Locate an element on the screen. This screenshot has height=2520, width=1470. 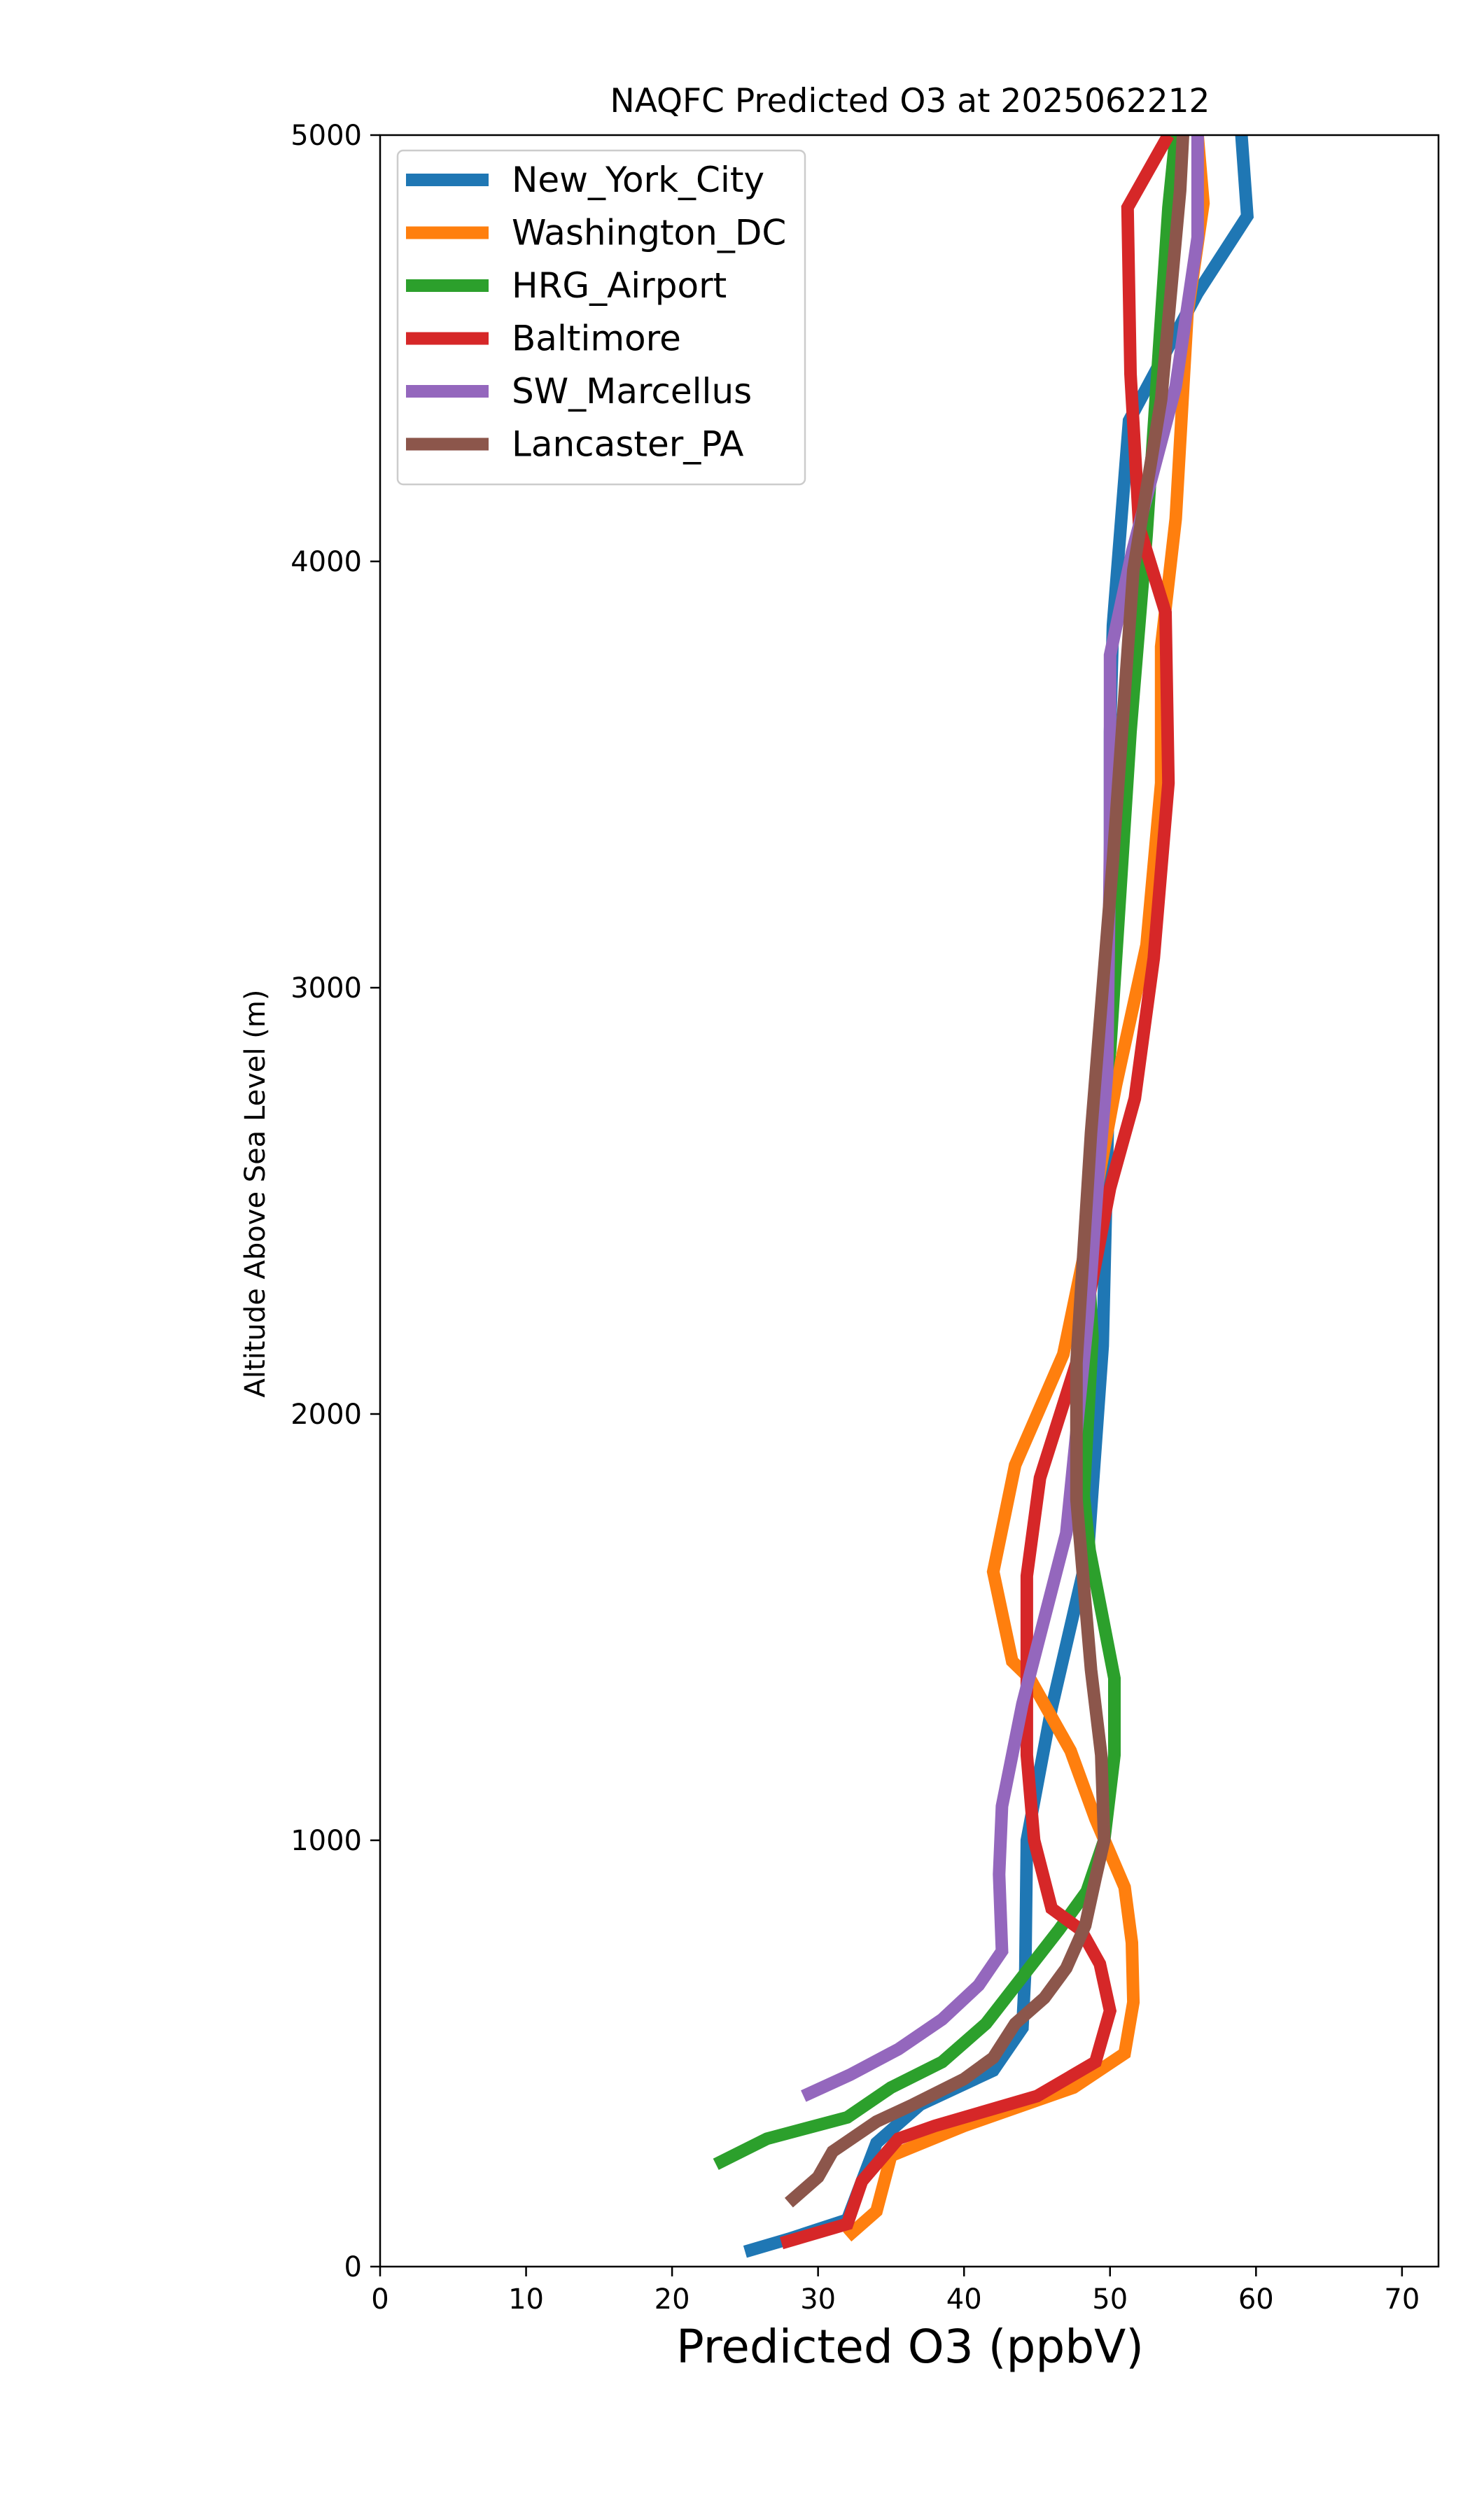
y-tick-label: 2000 is located at coordinates (326, 1415).